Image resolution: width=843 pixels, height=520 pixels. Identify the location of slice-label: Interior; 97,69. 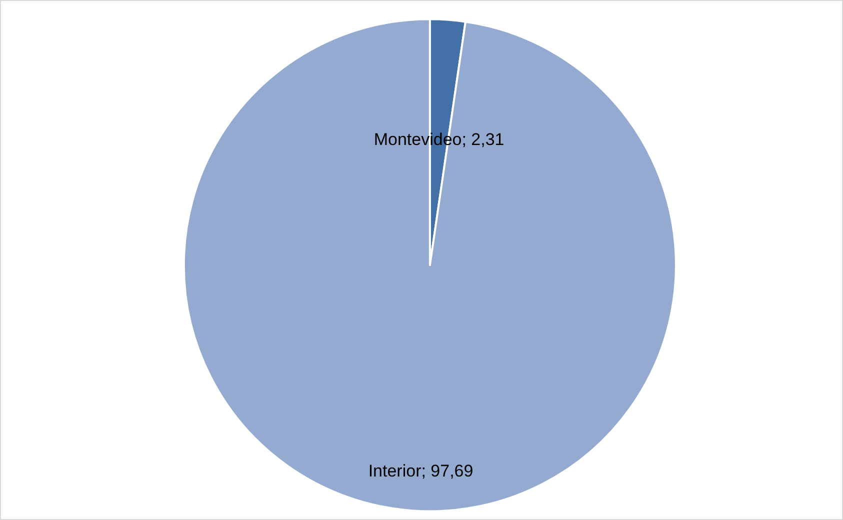
(421, 470).